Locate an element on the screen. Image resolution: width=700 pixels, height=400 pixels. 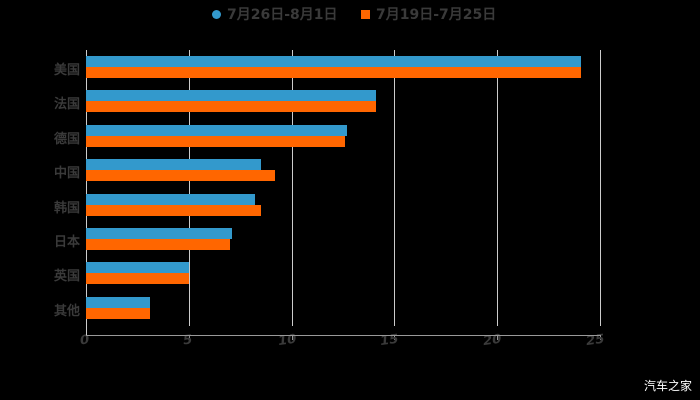
y-category-label: 其他 is located at coordinates (66, 311).